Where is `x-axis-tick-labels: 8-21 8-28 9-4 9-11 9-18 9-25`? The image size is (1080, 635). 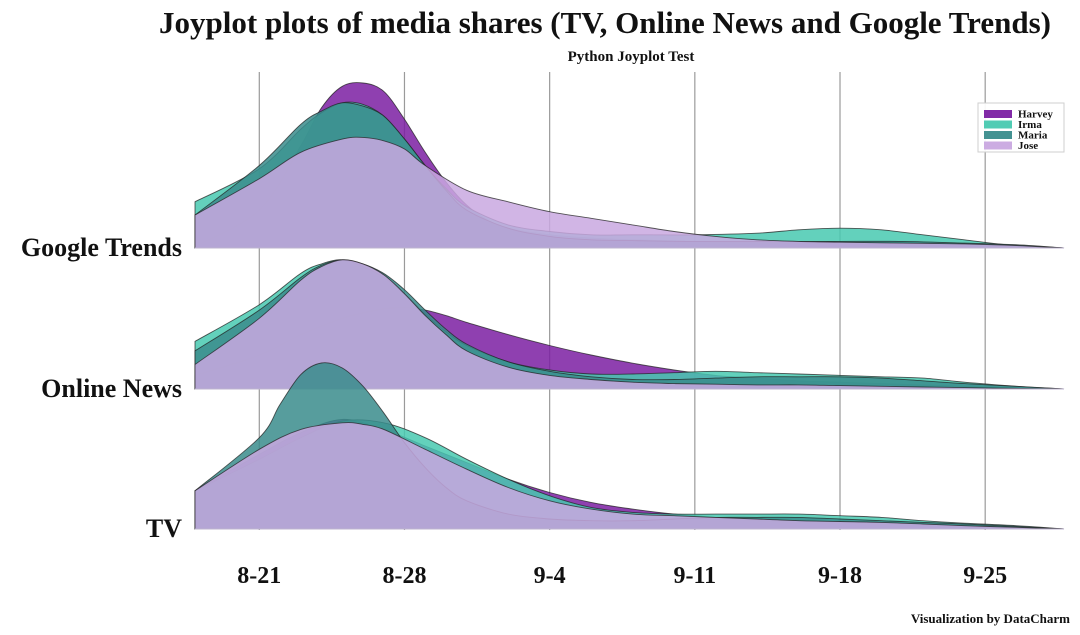
x-axis-tick-labels: 8-21 8-28 9-4 9-11 9-18 9-25 is located at coordinates (622, 576).